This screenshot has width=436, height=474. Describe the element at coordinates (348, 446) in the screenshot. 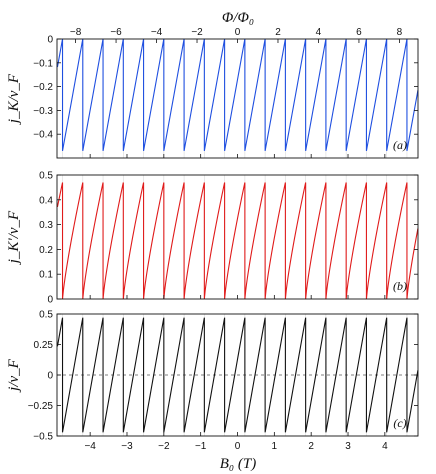

I see `x-tick-label: 3` at that location.